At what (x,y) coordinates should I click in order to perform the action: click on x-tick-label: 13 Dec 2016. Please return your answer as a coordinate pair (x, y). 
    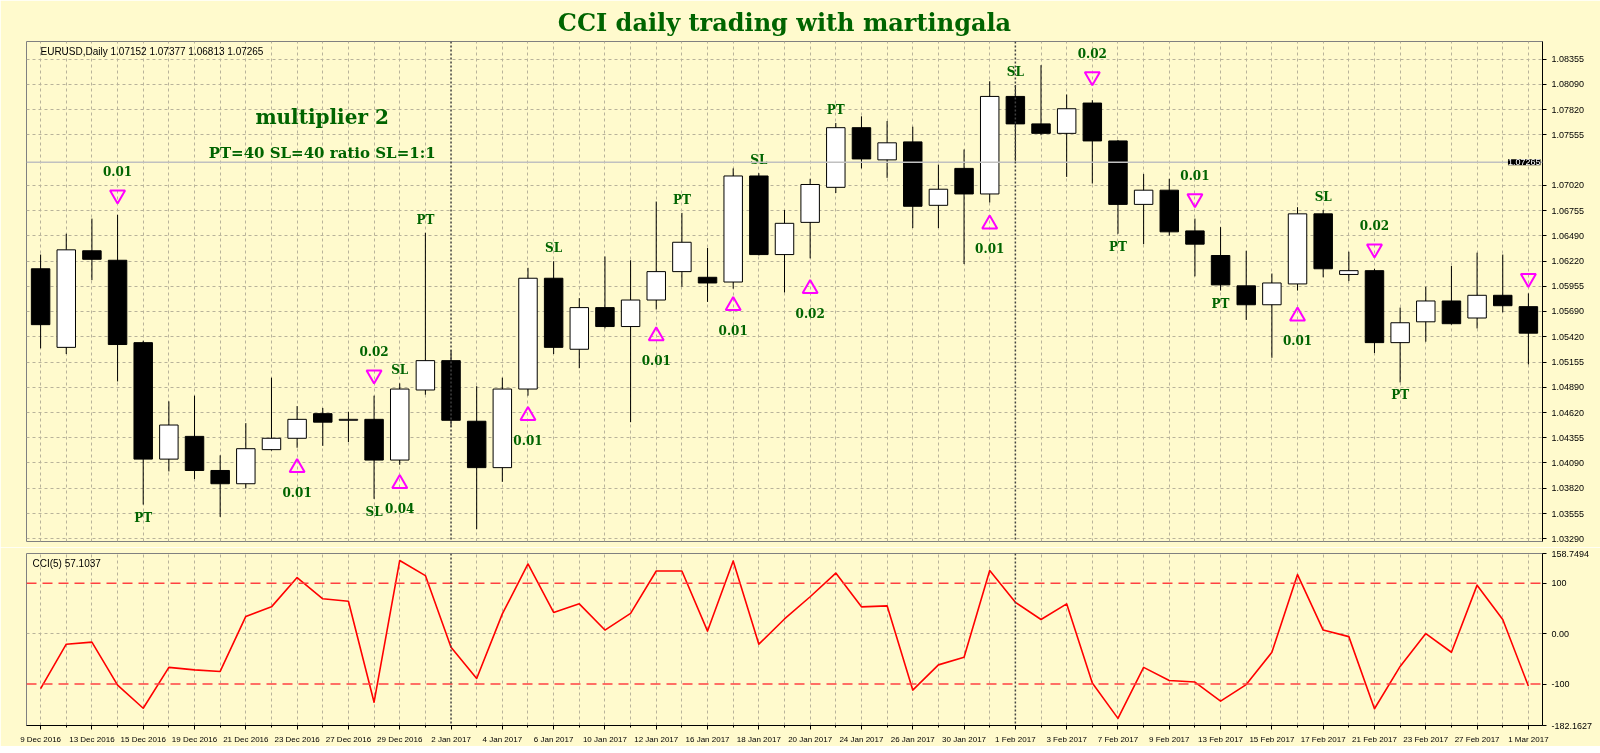
    Looking at the image, I should click on (92, 739).